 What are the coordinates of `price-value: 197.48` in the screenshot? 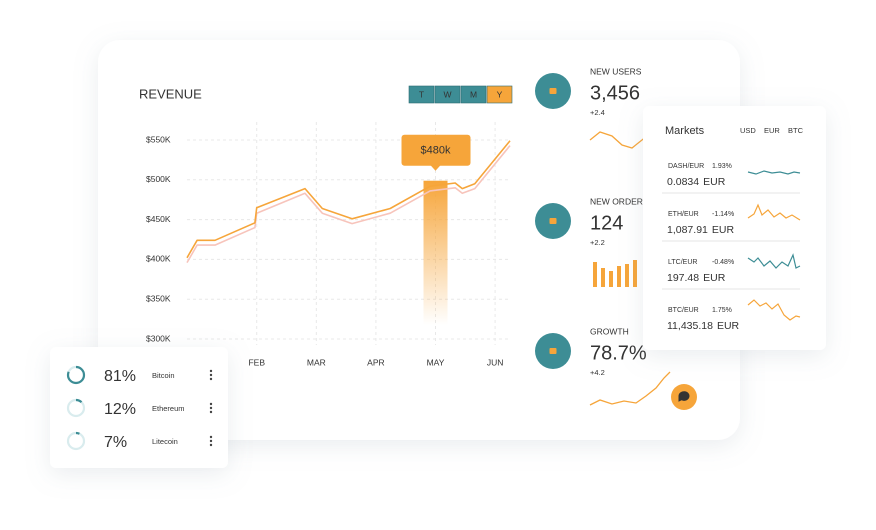 It's located at (683, 278).